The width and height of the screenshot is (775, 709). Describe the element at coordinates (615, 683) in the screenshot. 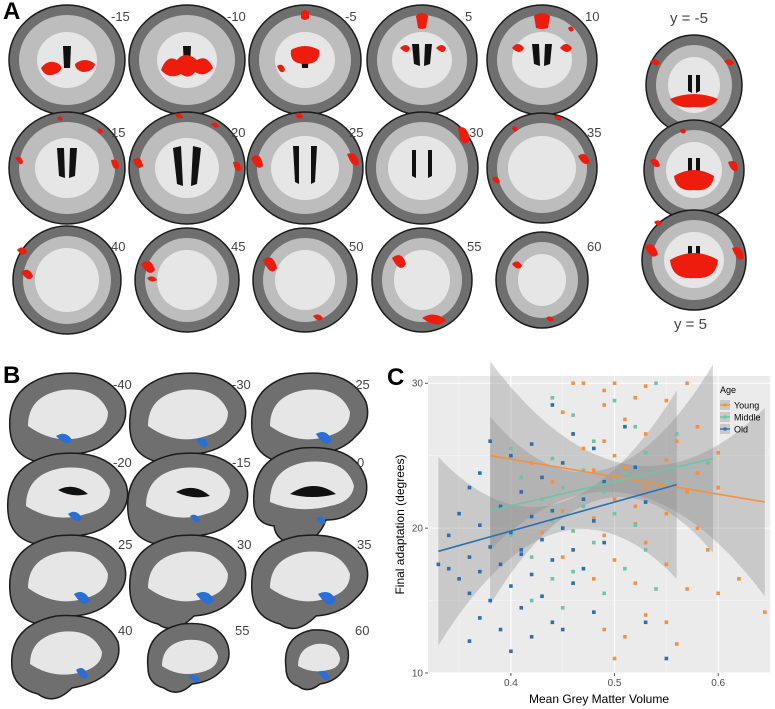

I see `x-tick-label: 0.5` at that location.